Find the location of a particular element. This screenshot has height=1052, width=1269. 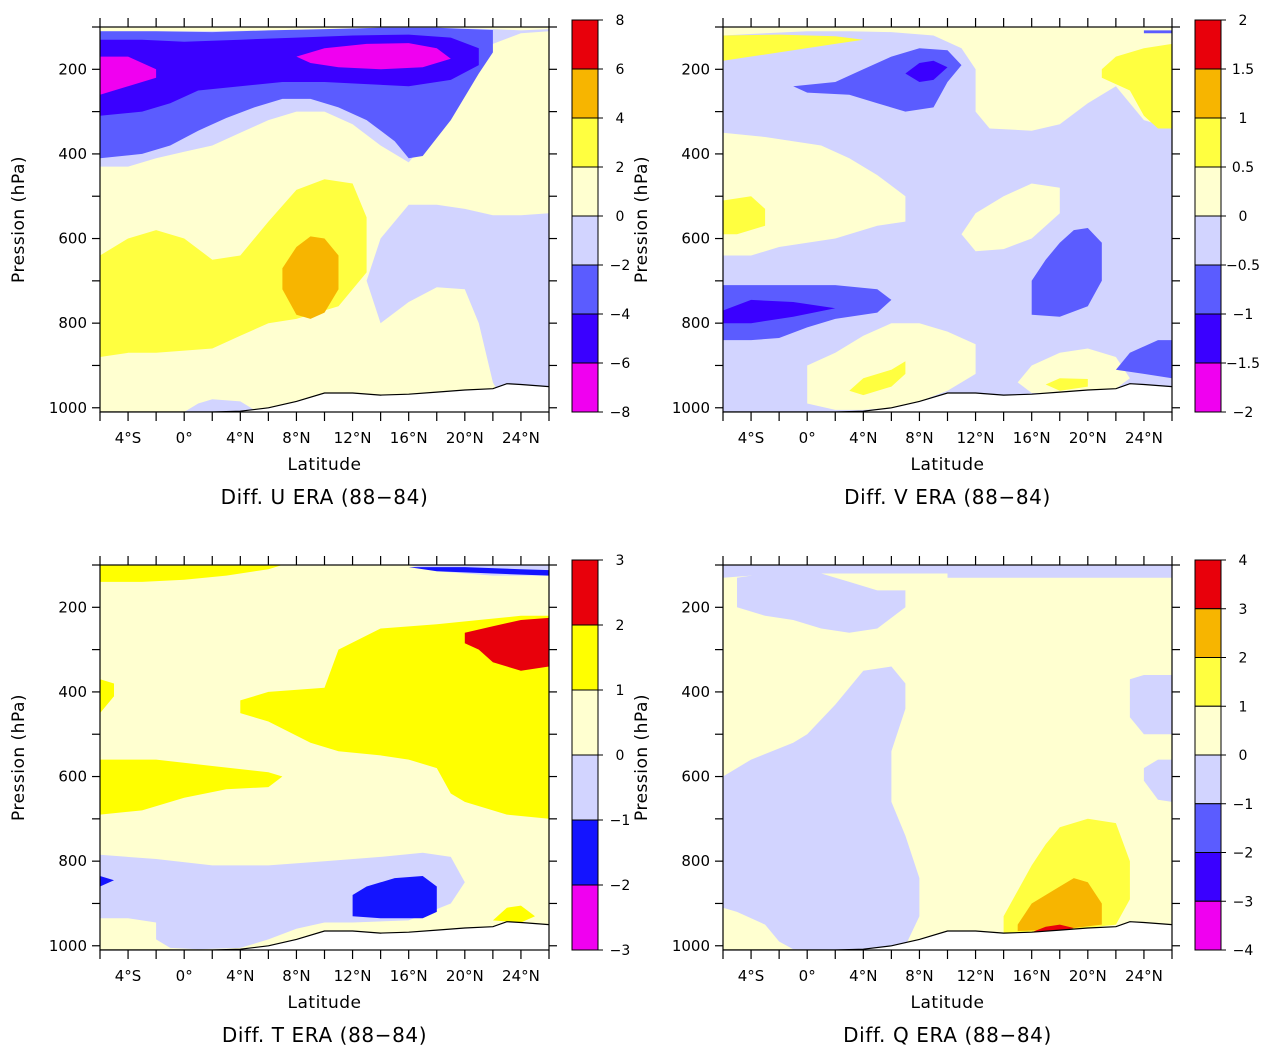

y-tick-label: 200 is located at coordinates (72, 607).